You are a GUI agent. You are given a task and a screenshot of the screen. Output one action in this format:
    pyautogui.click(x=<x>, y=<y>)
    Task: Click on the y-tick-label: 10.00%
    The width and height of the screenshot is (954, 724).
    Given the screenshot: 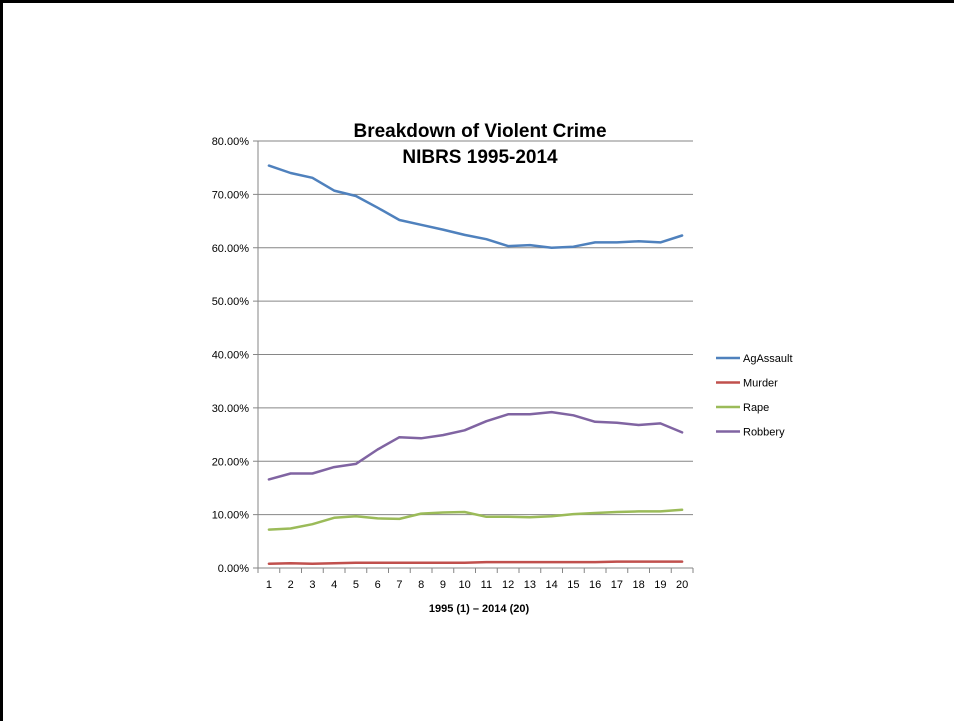 What is the action you would take?
    pyautogui.click(x=231, y=516)
    